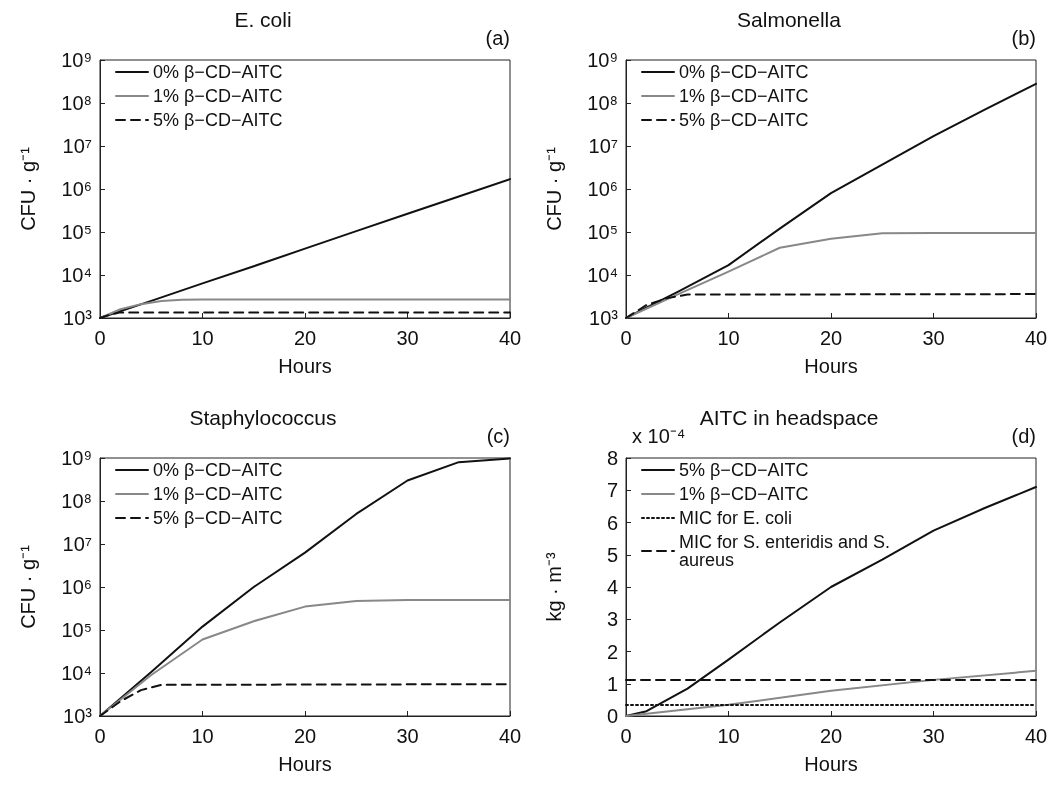  Describe the element at coordinates (1024, 436) in the screenshot. I see `text: (d)` at that location.